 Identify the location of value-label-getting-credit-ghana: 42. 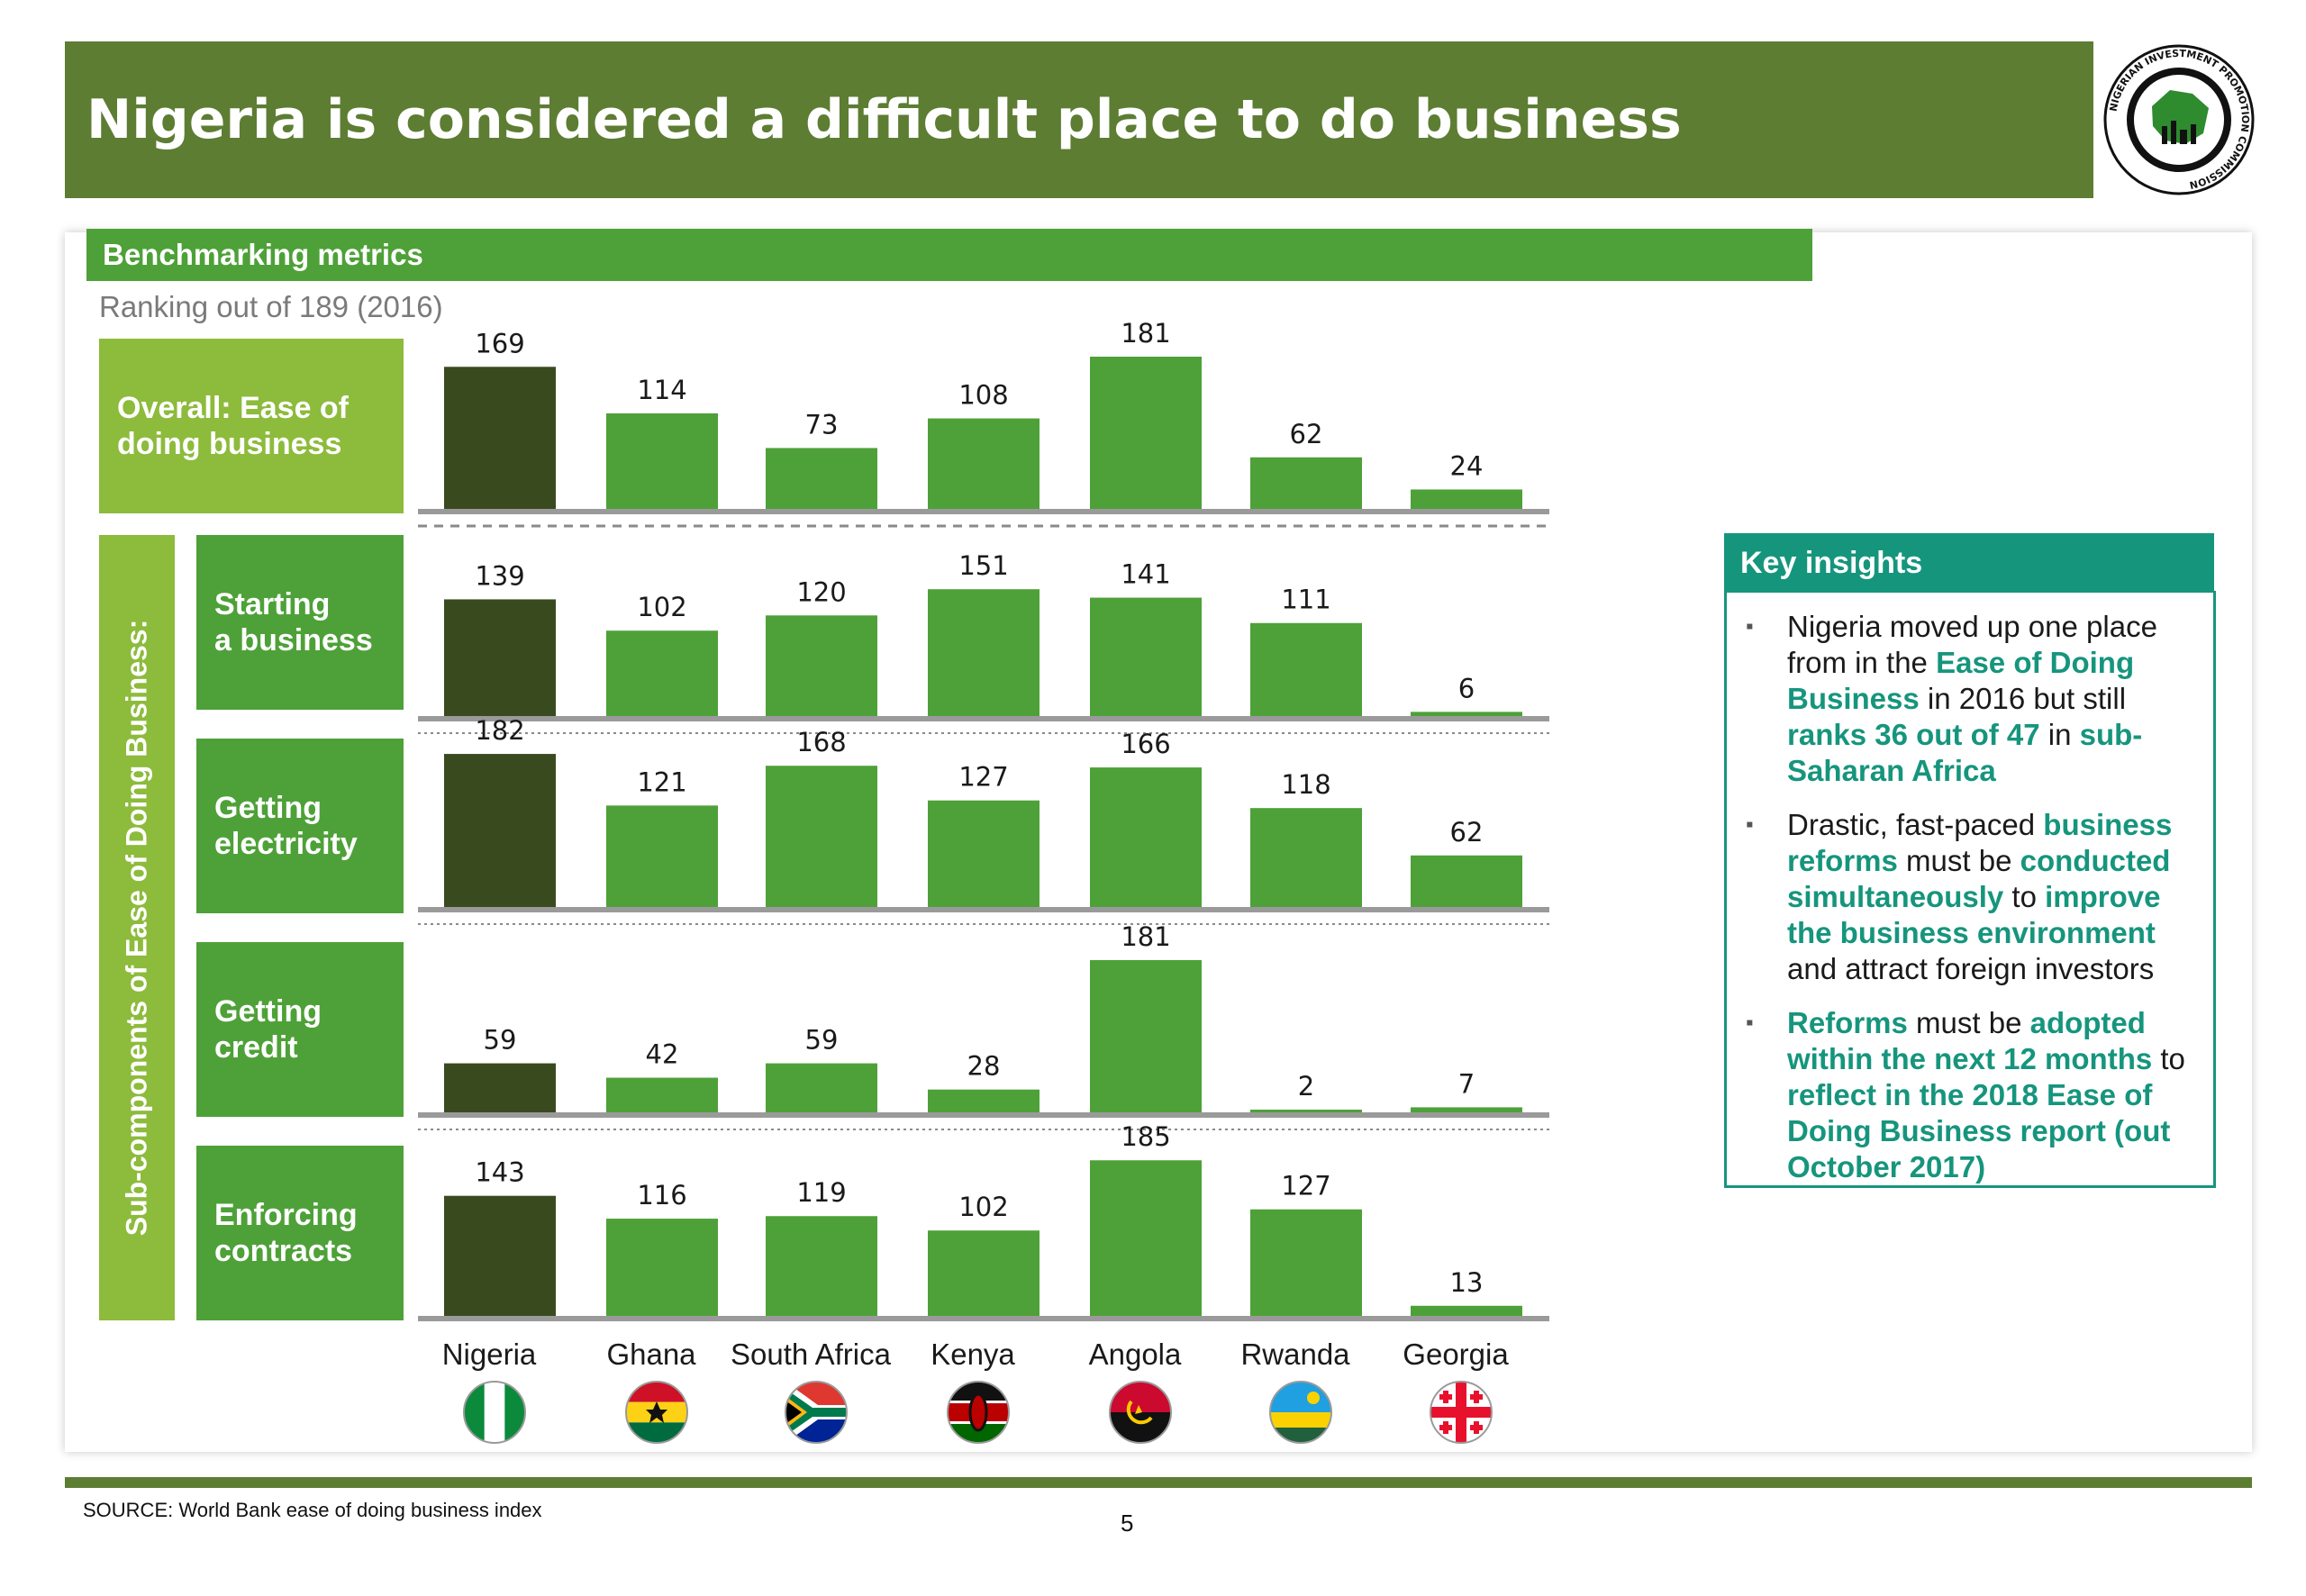
(662, 1054).